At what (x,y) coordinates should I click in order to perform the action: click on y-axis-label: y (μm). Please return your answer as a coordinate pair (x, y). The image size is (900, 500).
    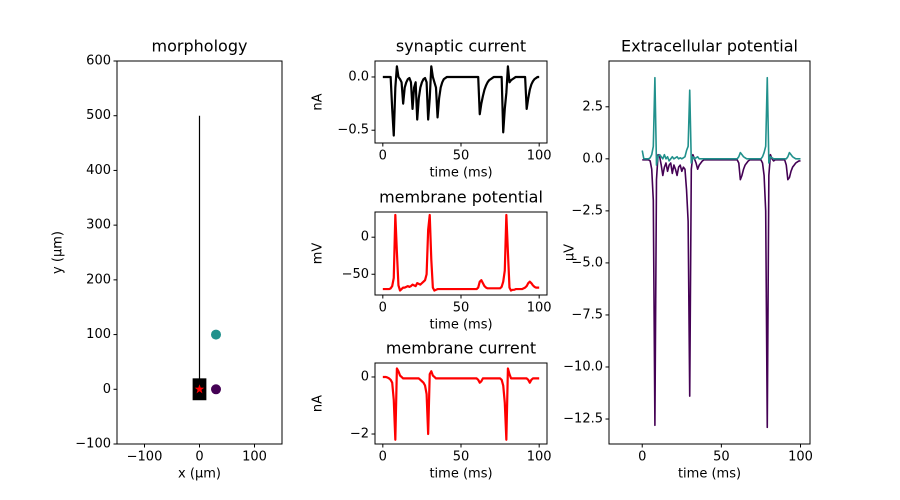
    Looking at the image, I should click on (58, 252).